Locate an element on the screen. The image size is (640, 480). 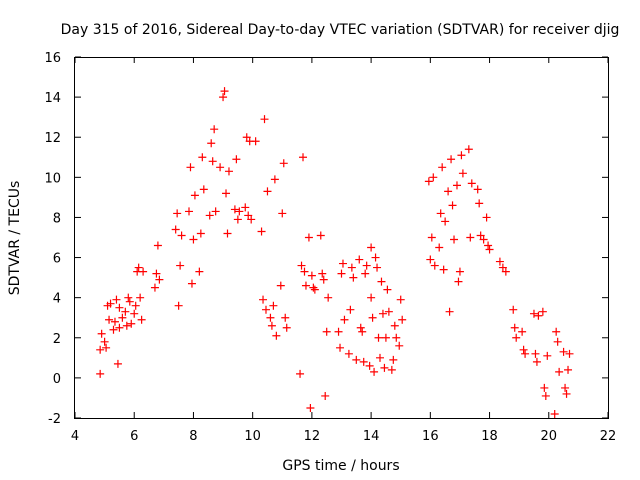
y-tick-label: 4 is located at coordinates (57, 299).